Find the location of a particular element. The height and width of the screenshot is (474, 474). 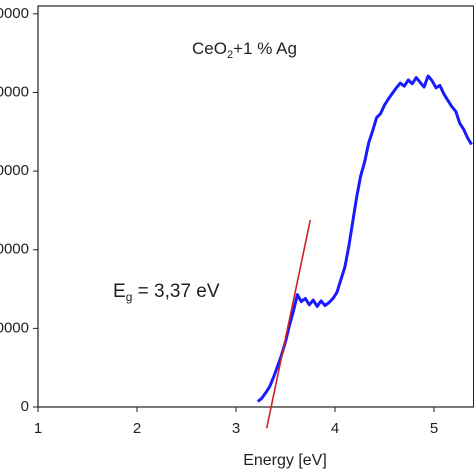

x-tick-label: 5 is located at coordinates (434, 428).